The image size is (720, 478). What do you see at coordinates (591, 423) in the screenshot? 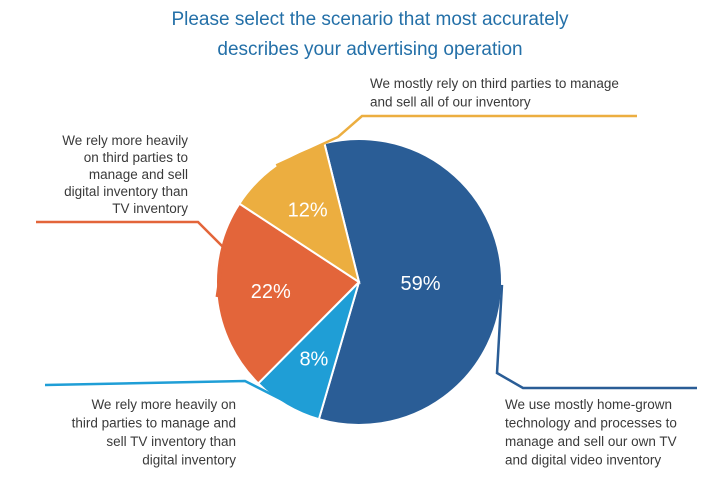
I see `callout-line: technology and processes to` at bounding box center [591, 423].